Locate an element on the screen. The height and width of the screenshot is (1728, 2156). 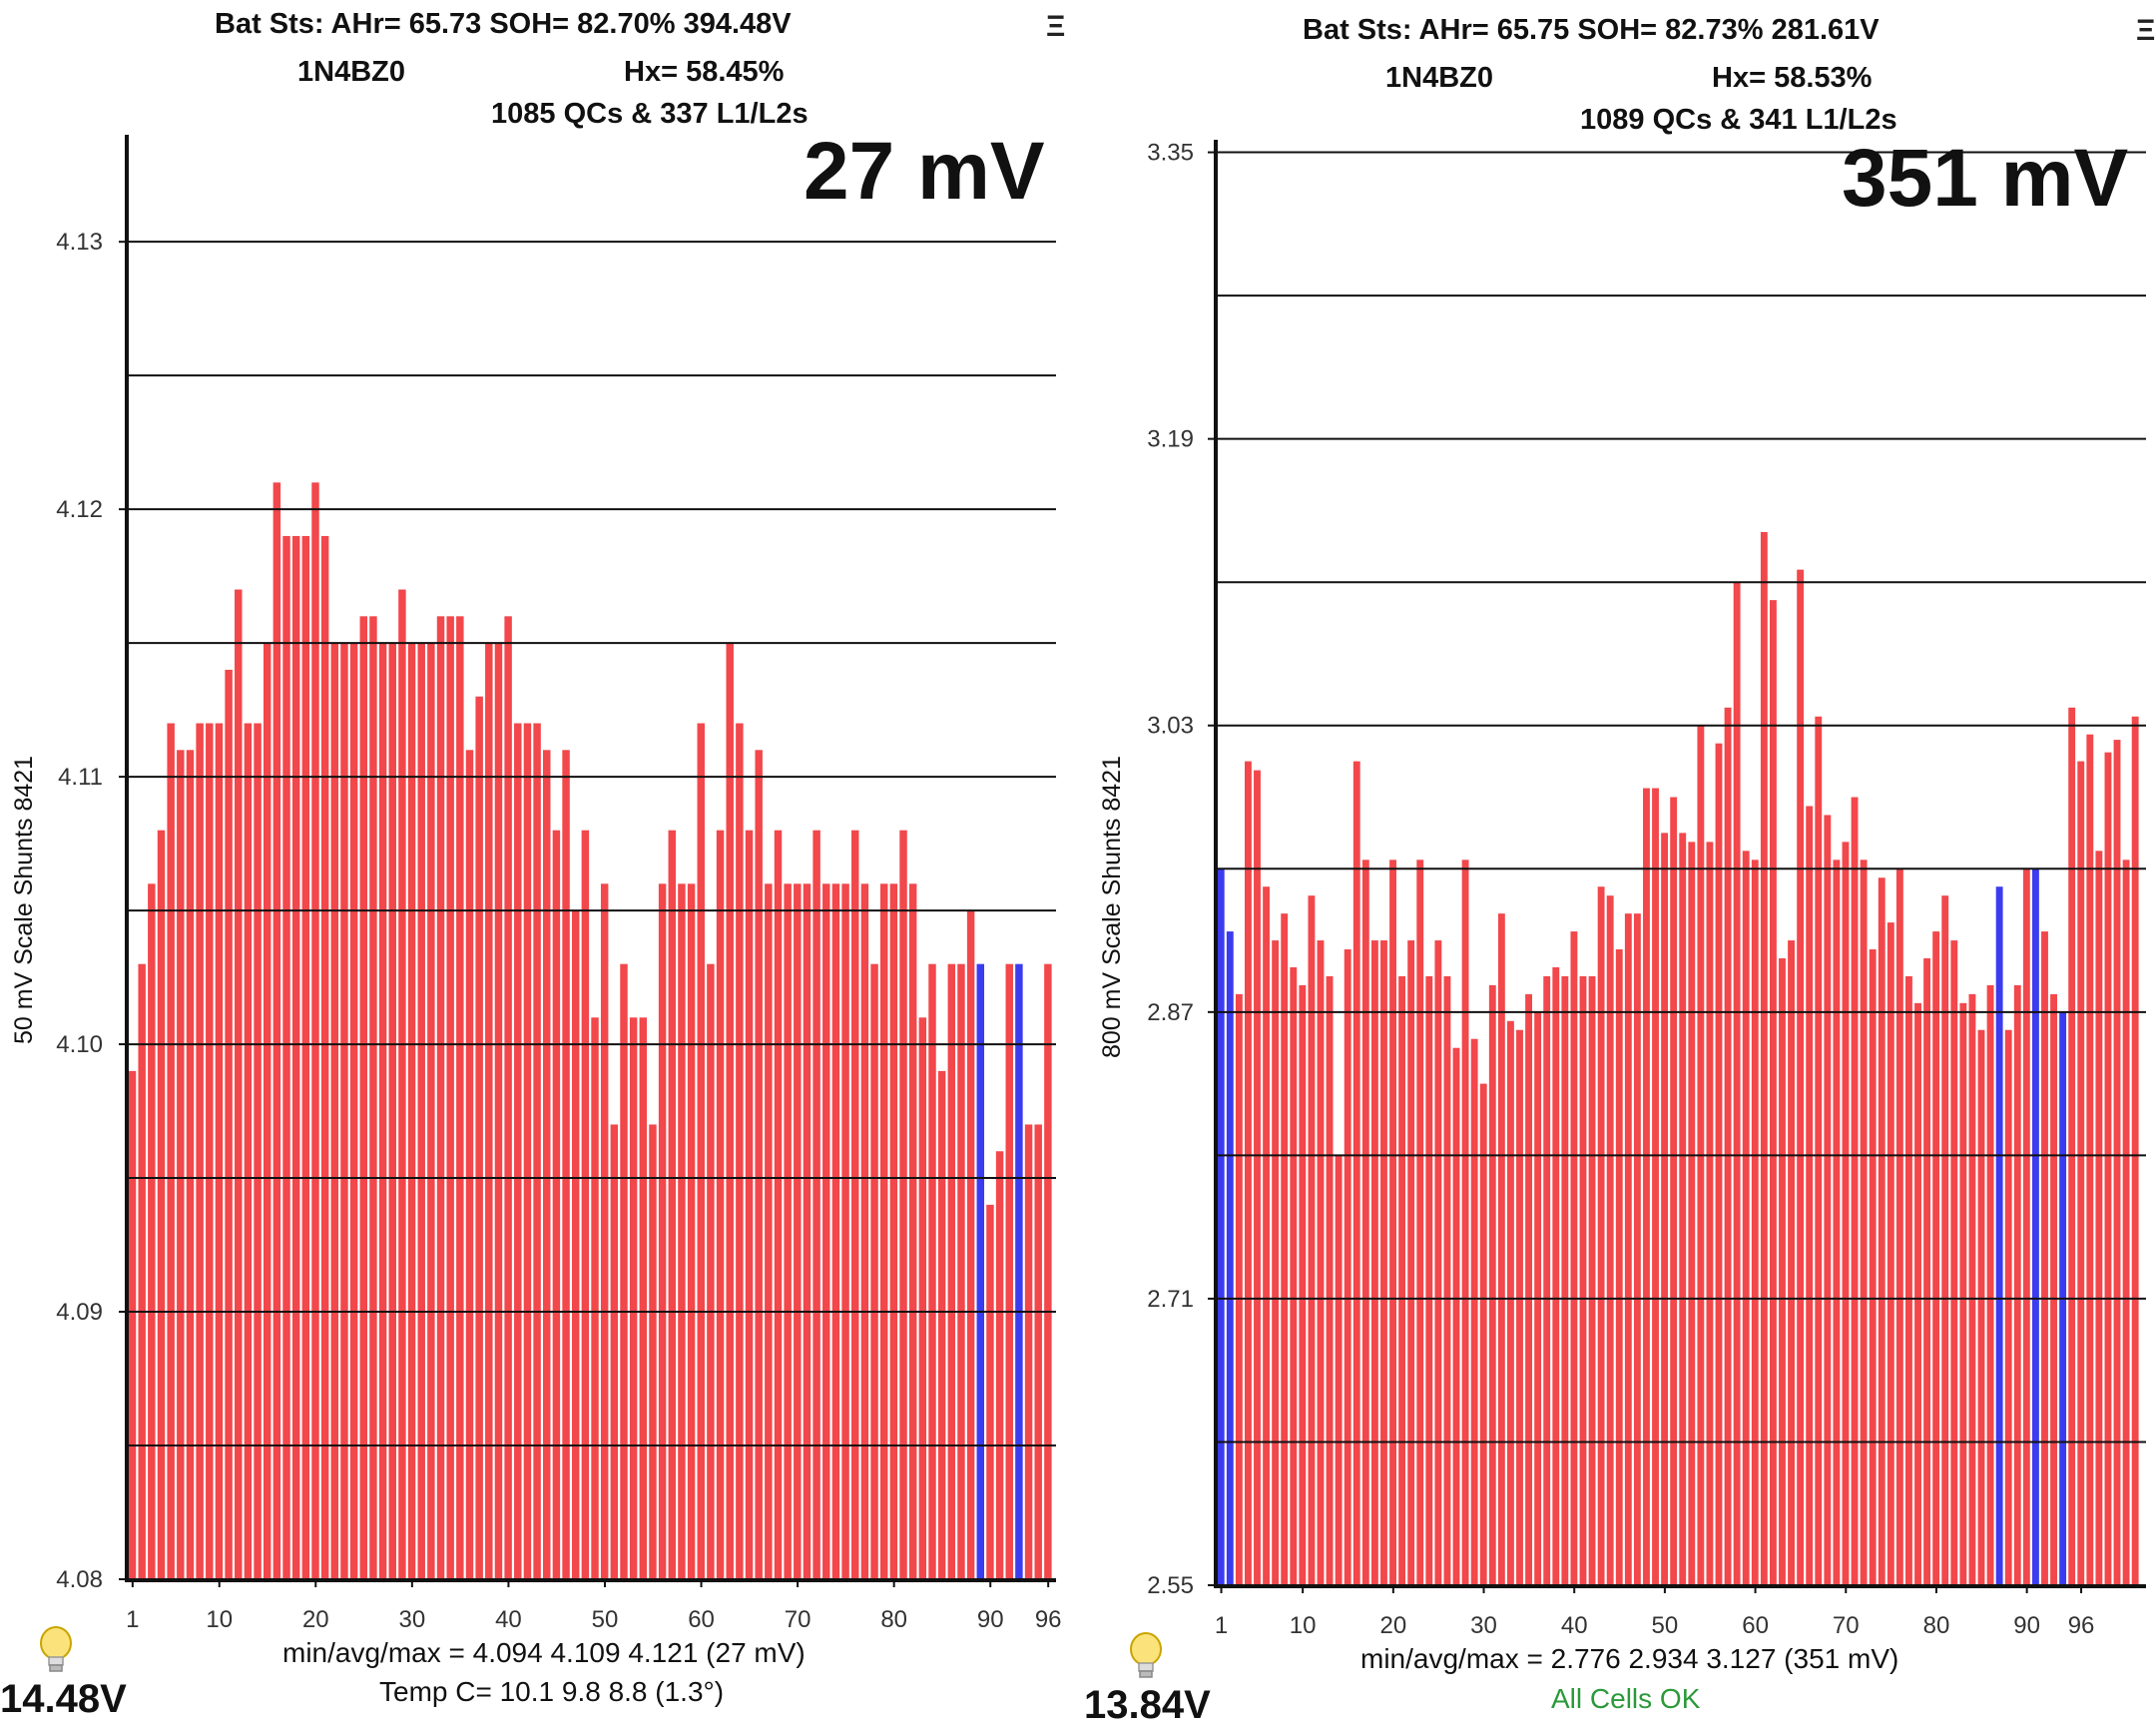
hx-value: Hx= 58.45% is located at coordinates (704, 72).